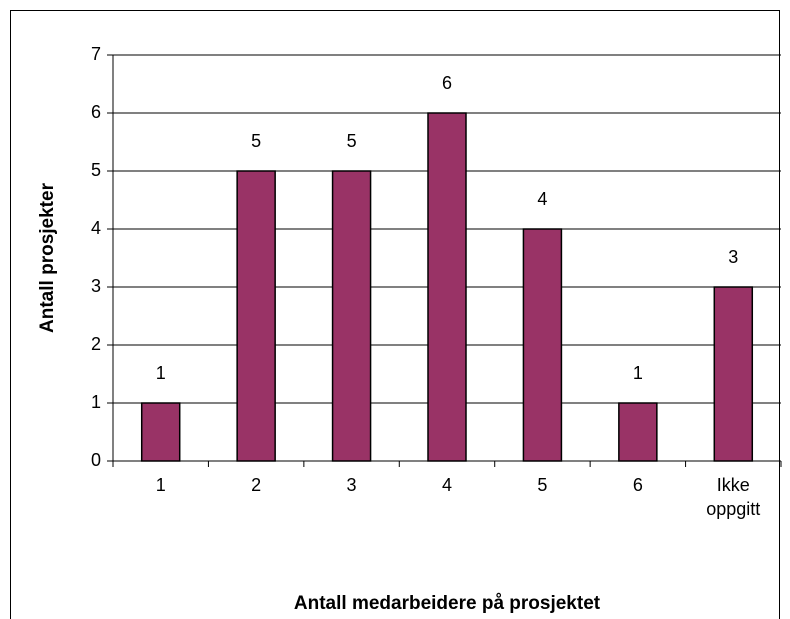 Image resolution: width=790 pixels, height=619 pixels. What do you see at coordinates (96, 170) in the screenshot?
I see `y-tick-label: 5` at bounding box center [96, 170].